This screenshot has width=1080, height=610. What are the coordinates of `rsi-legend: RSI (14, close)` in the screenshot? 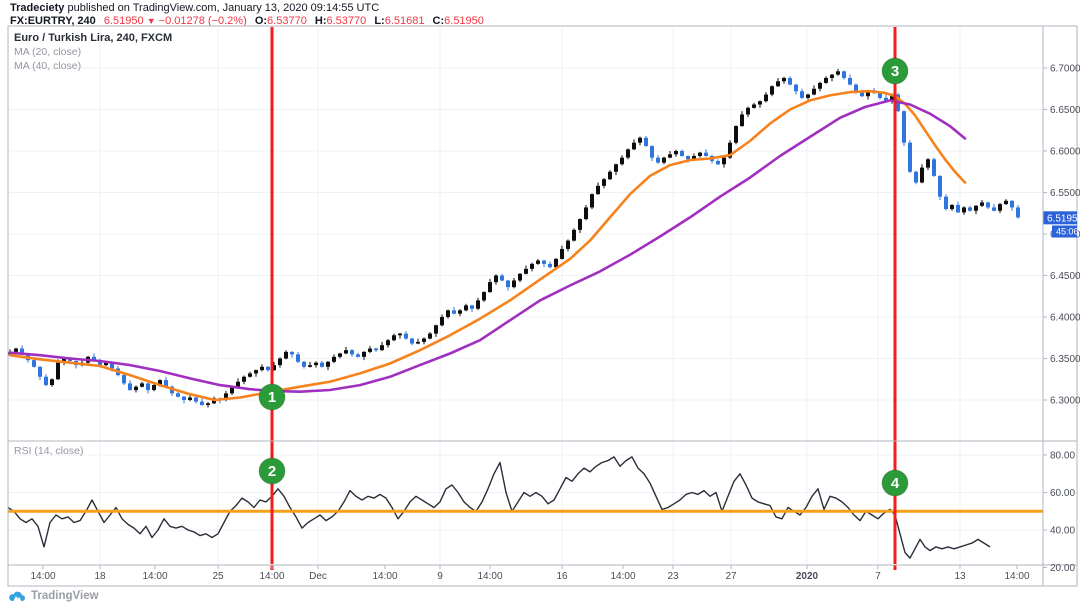 It's located at (49, 451).